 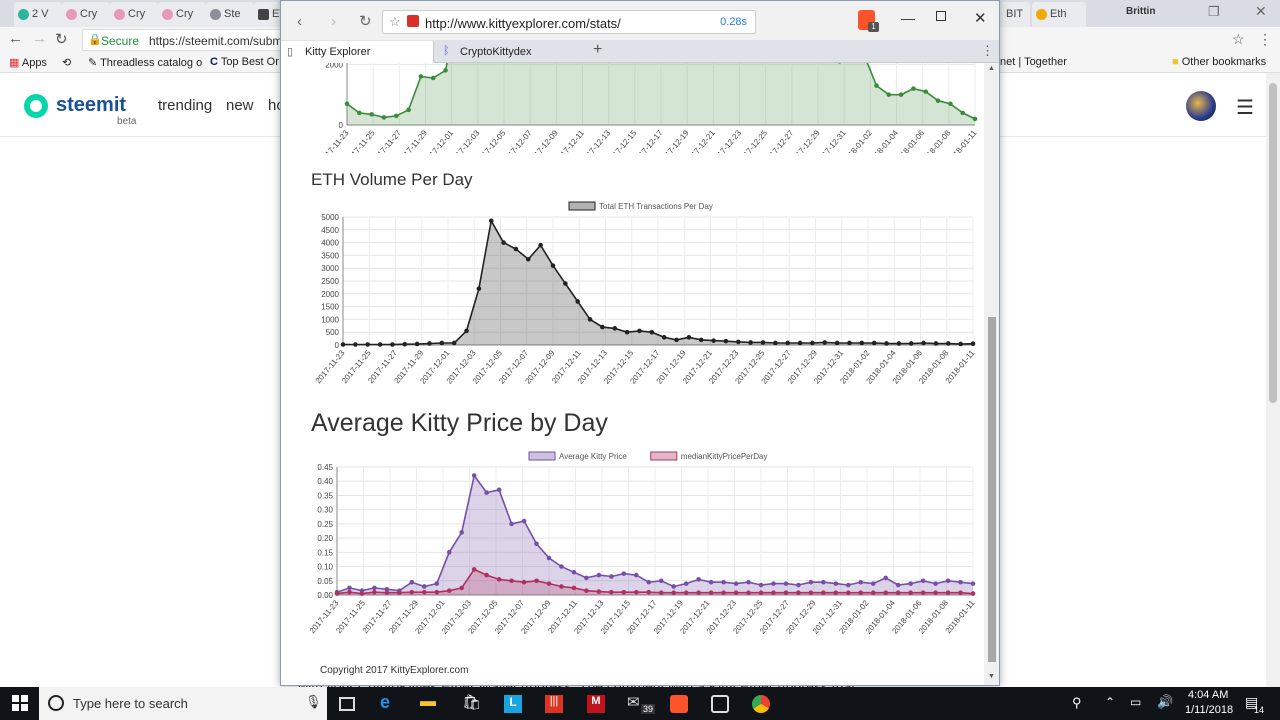 I want to click on tab-menu-icon: ⋮, so click(x=987, y=50).